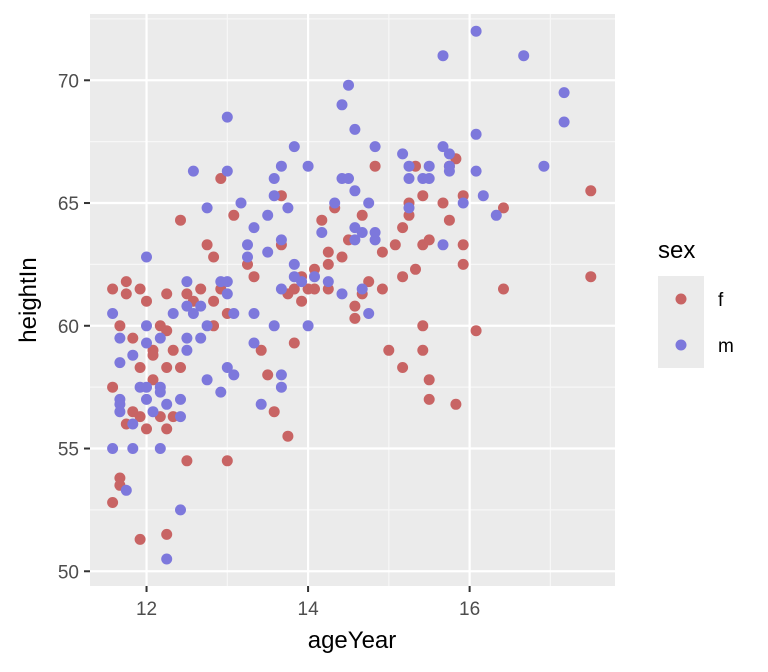 The image size is (768, 672). Describe the element at coordinates (28, 299) in the screenshot. I see `y-axis-title: heightIn` at that location.